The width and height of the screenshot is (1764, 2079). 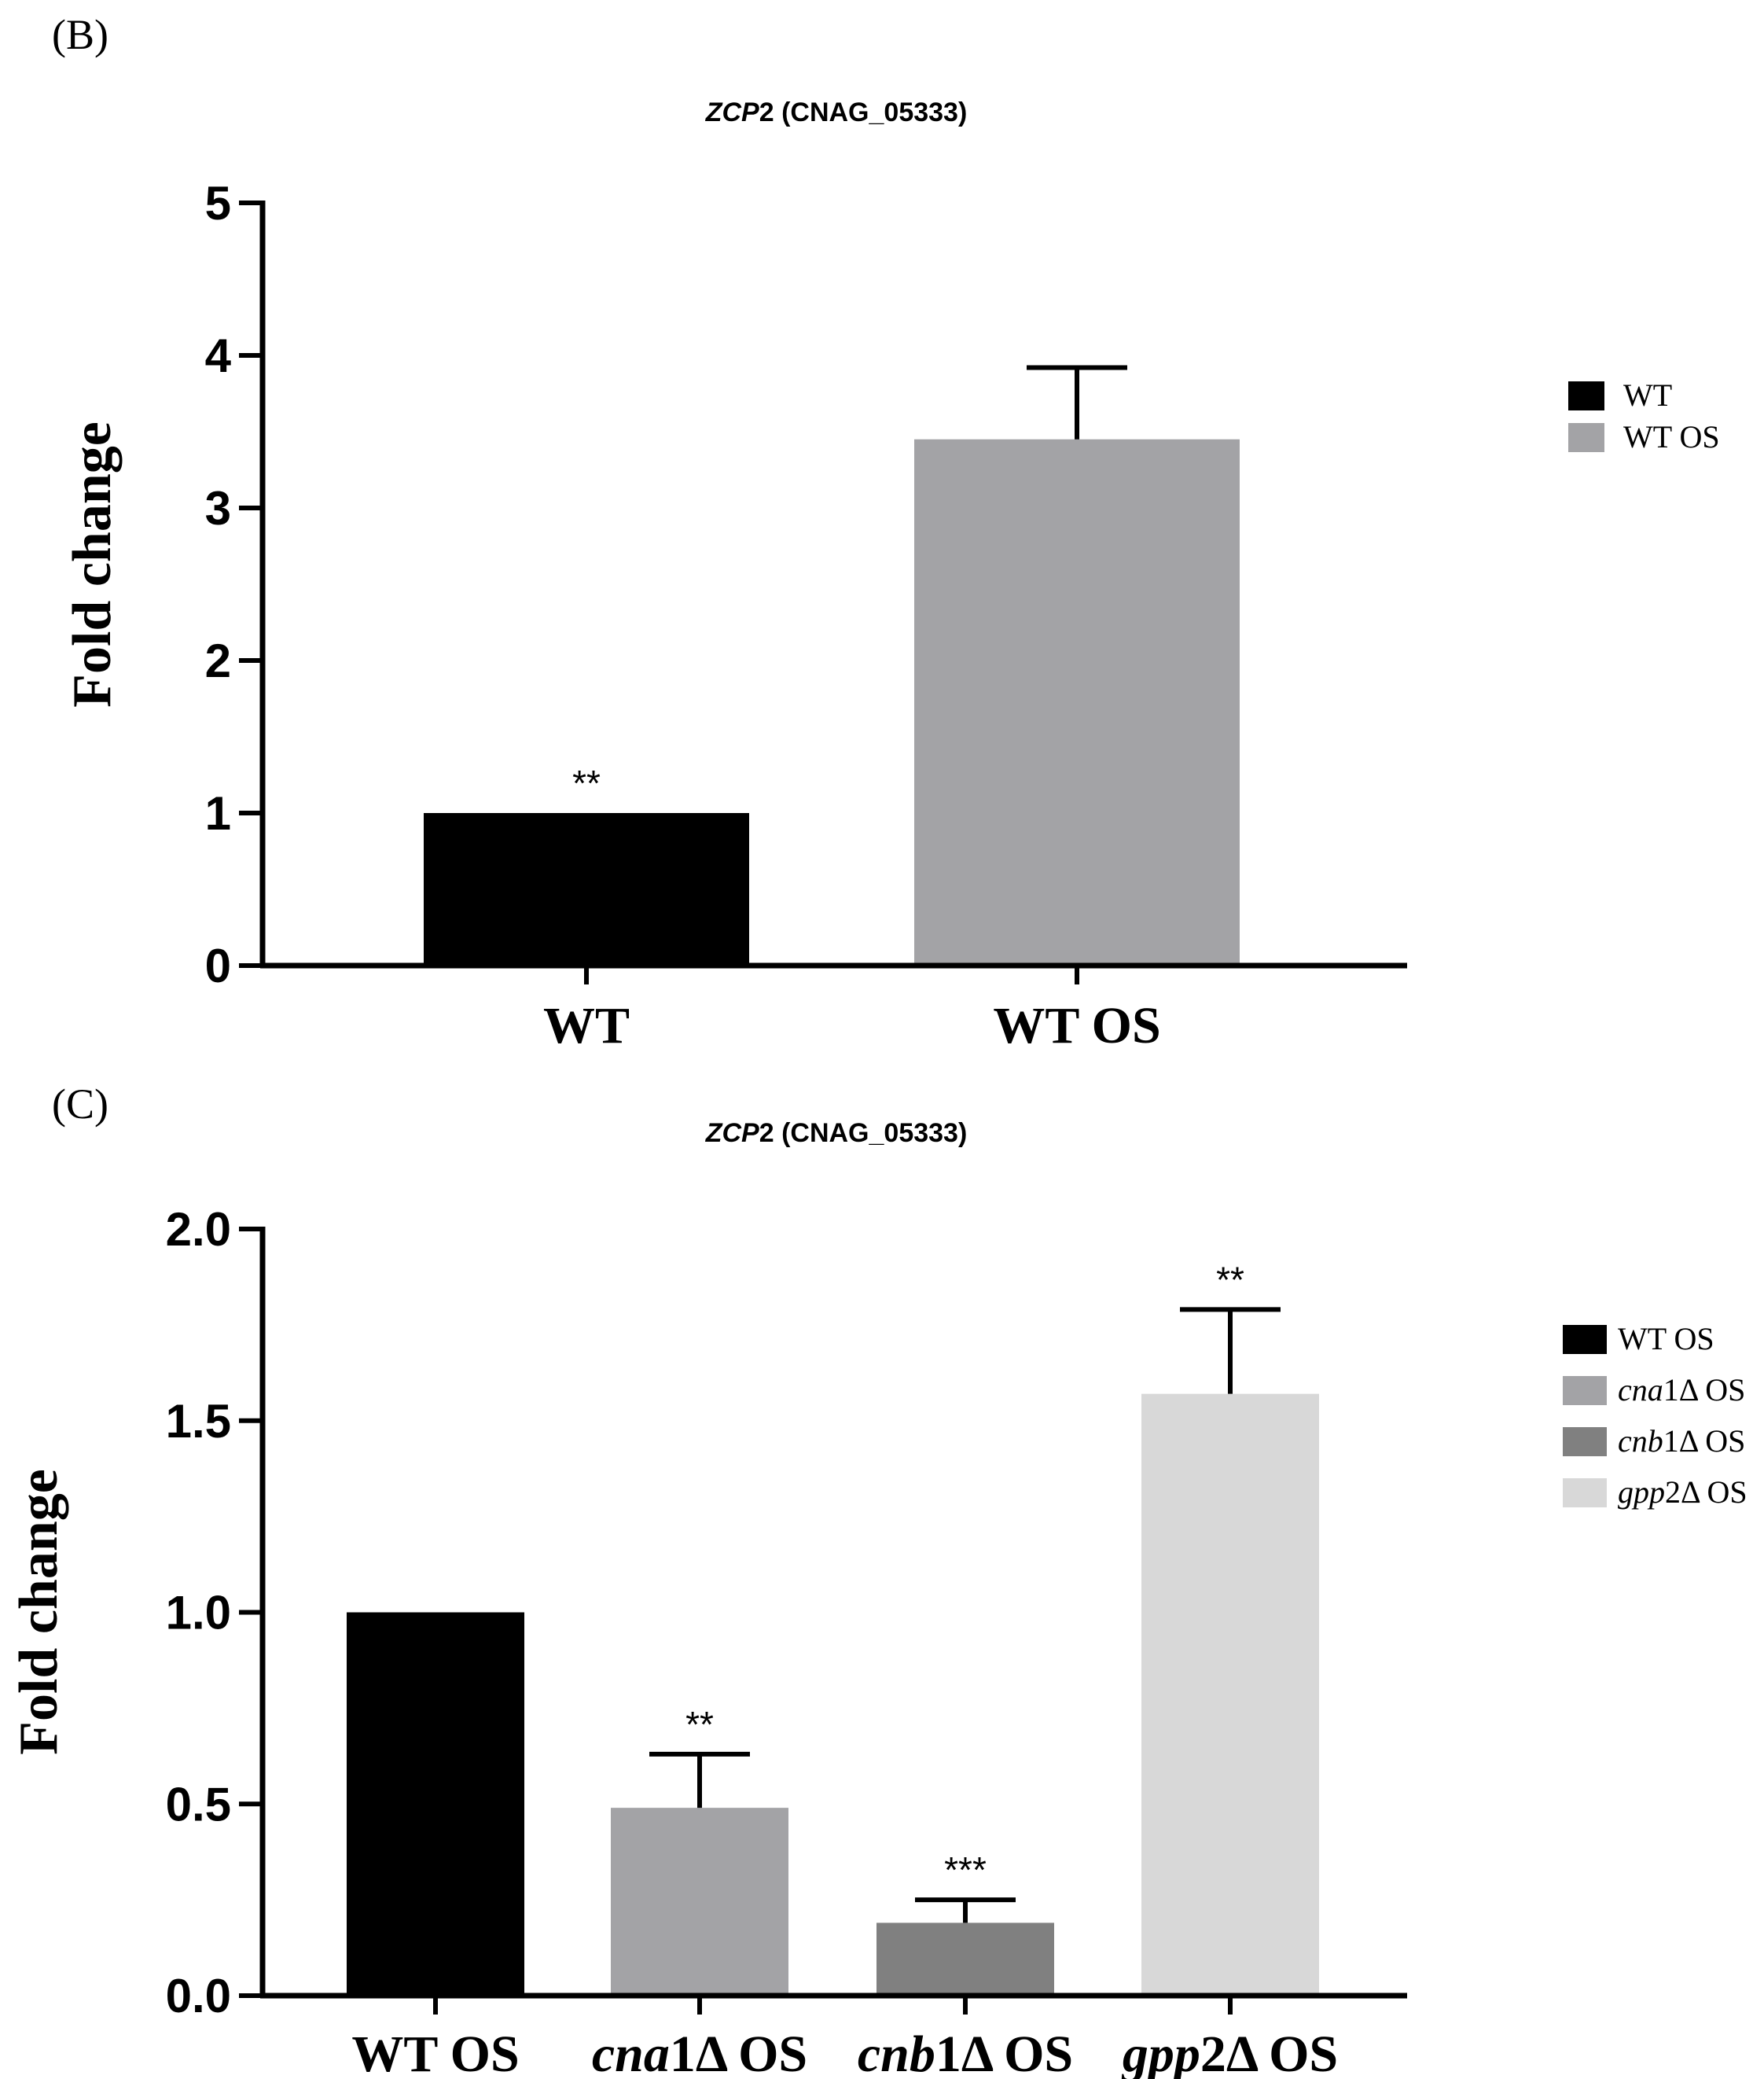 What do you see at coordinates (218, 813) in the screenshot?
I see `y-tick-label: 1` at bounding box center [218, 813].